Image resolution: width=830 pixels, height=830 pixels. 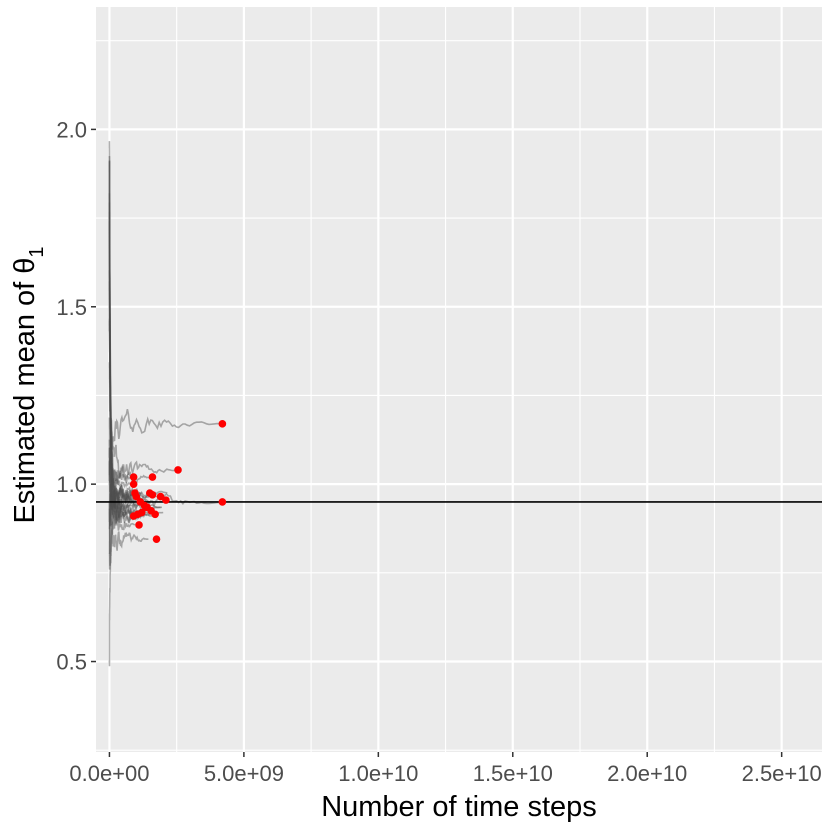 What do you see at coordinates (782, 773) in the screenshot?
I see `x-tick-label: 2.5e+10` at bounding box center [782, 773].